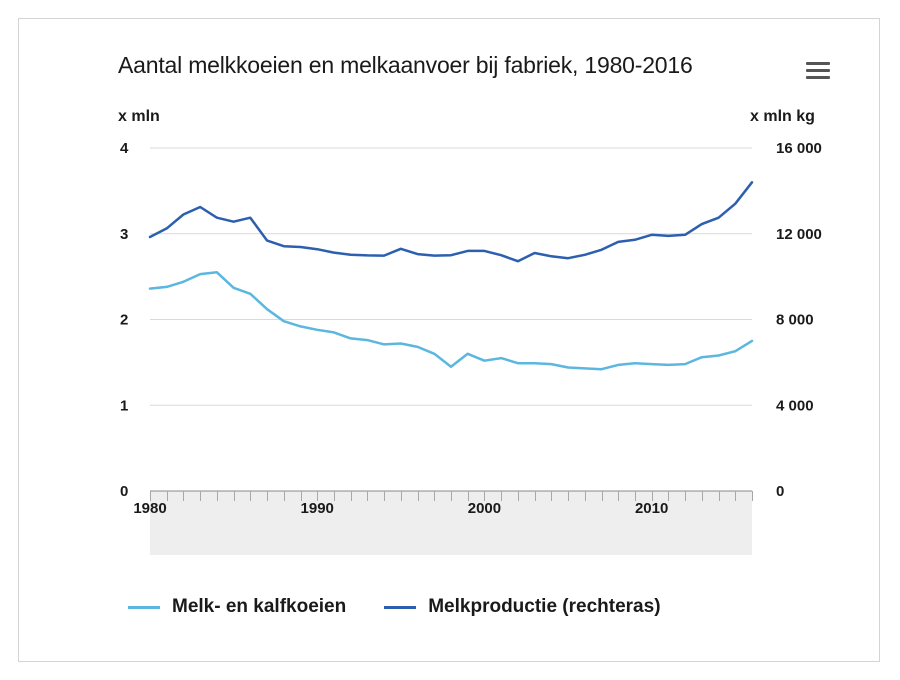 This screenshot has width=900, height=680. I want to click on x-tick-label: 1980, so click(149, 508).